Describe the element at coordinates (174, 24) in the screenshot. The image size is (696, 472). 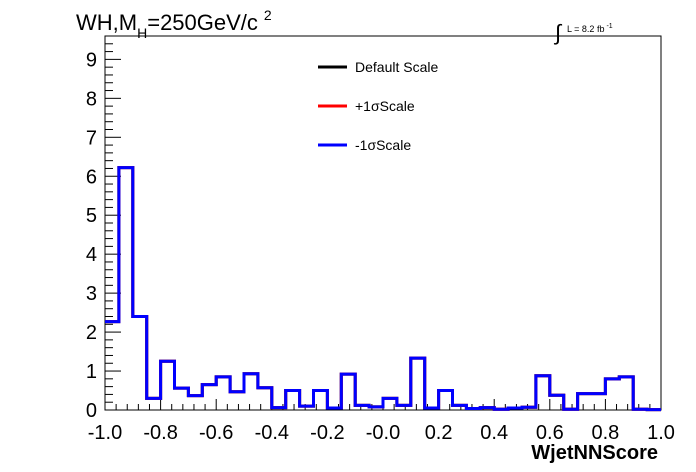
I see `chart-title: WH,MH=250GeV/c 2` at that location.